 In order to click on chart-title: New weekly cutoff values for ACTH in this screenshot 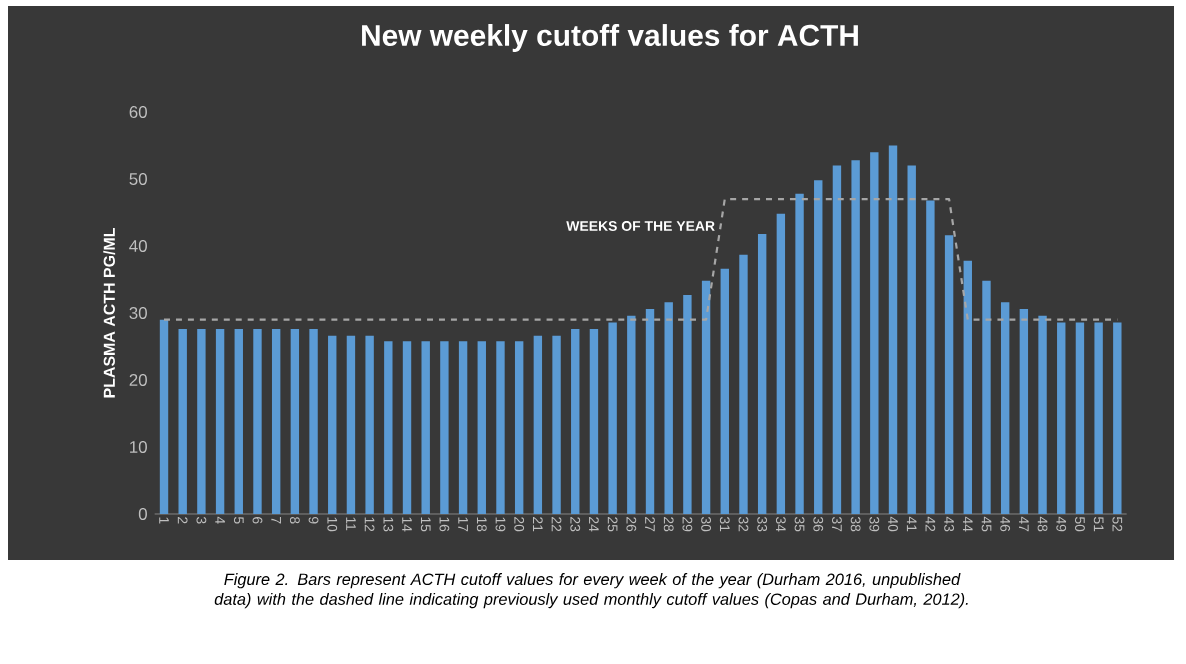, I will do `click(610, 38)`.